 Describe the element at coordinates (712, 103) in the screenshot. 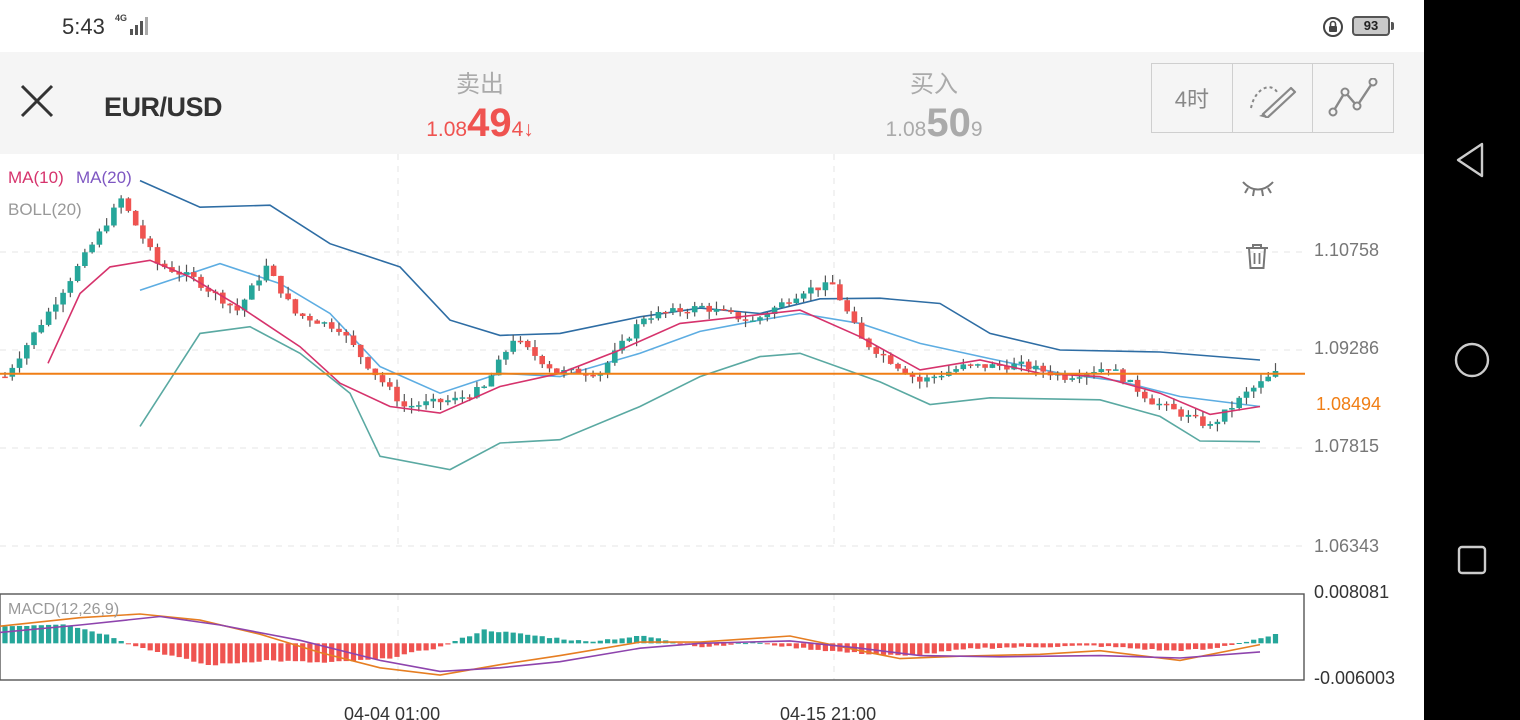

I see `trade-header: EUR/USD 卖出 1.08494↓ 买入 1.08509 4时` at that location.